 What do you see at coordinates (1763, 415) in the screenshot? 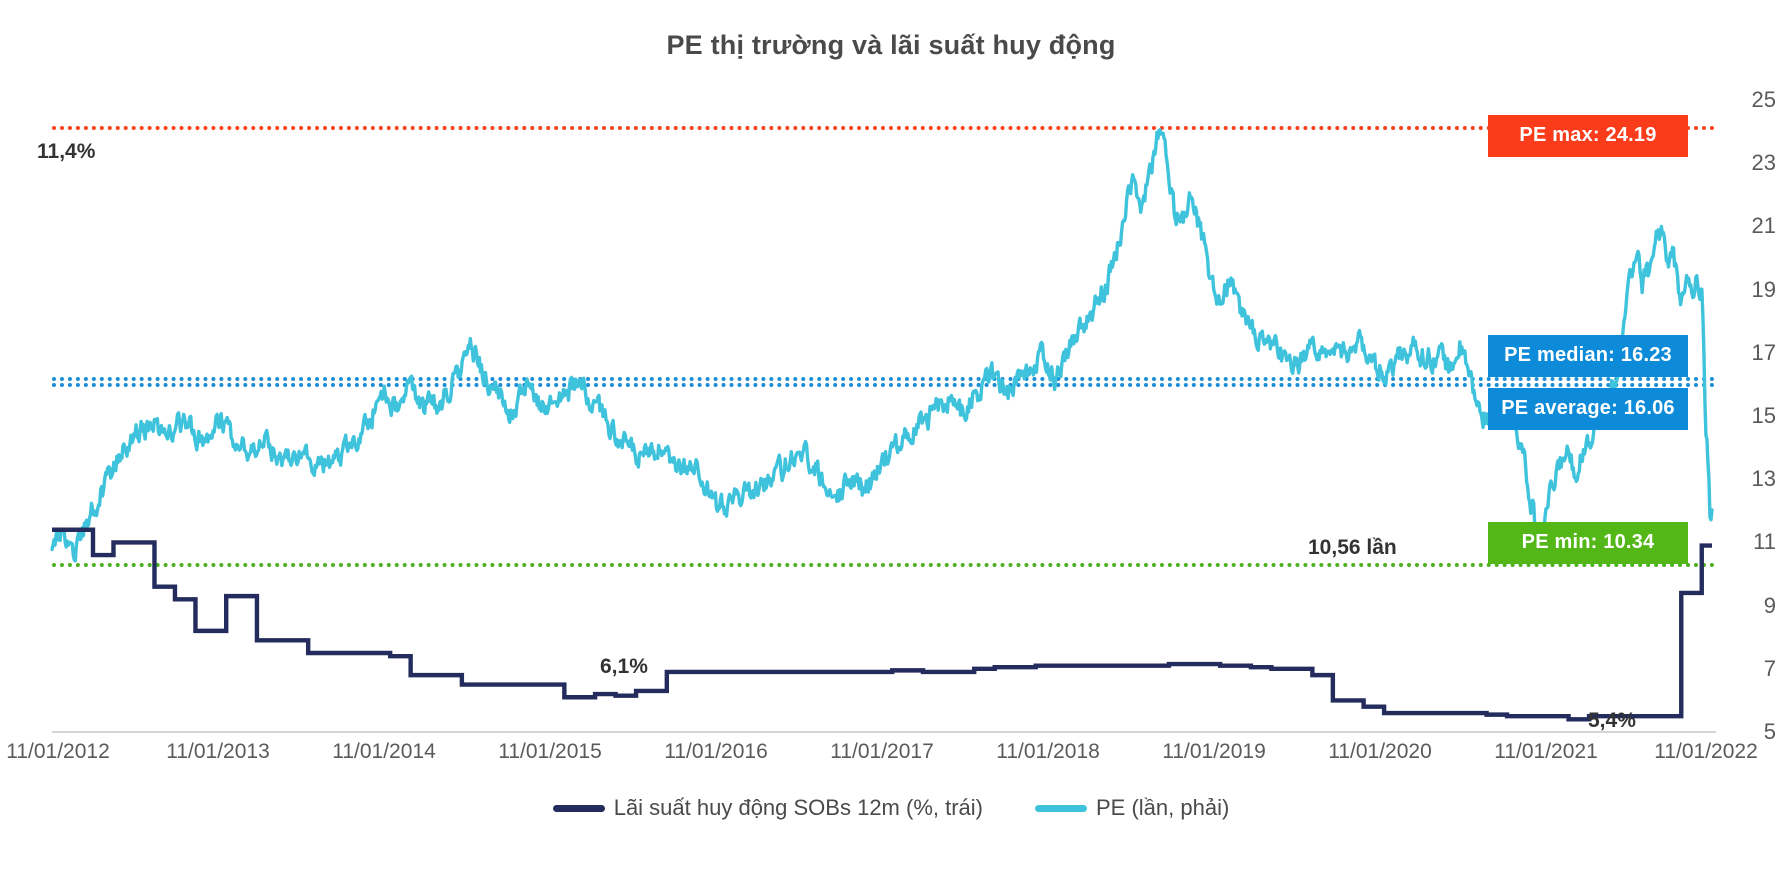
I see `y-axis-tick-label: 15` at bounding box center [1763, 415].